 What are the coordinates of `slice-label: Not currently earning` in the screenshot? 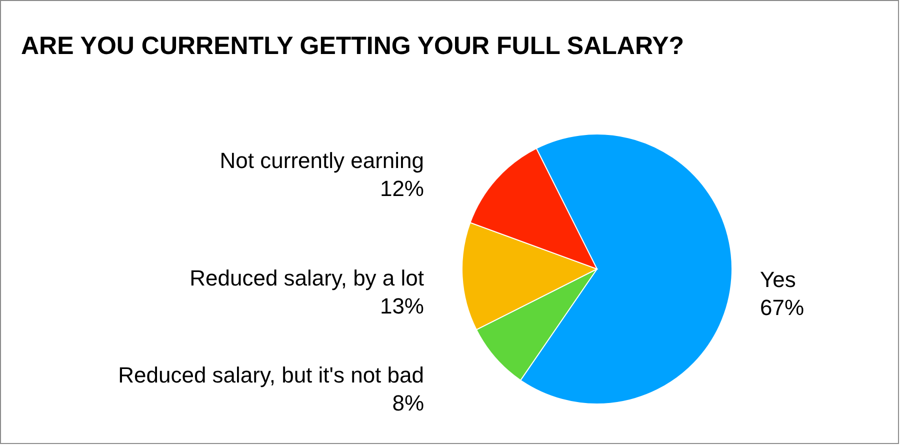 It's located at (322, 161).